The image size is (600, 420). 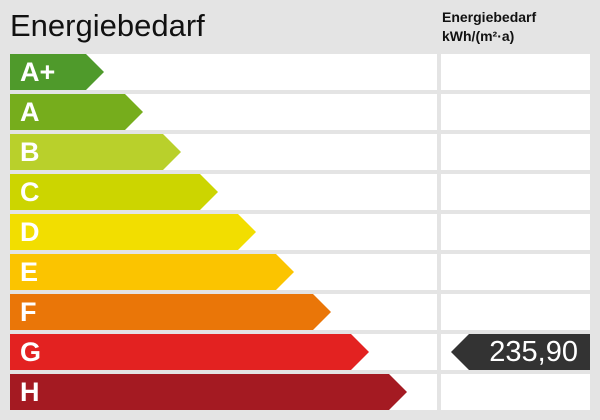 I want to click on energy-class-arrow: F, so click(x=170, y=312).